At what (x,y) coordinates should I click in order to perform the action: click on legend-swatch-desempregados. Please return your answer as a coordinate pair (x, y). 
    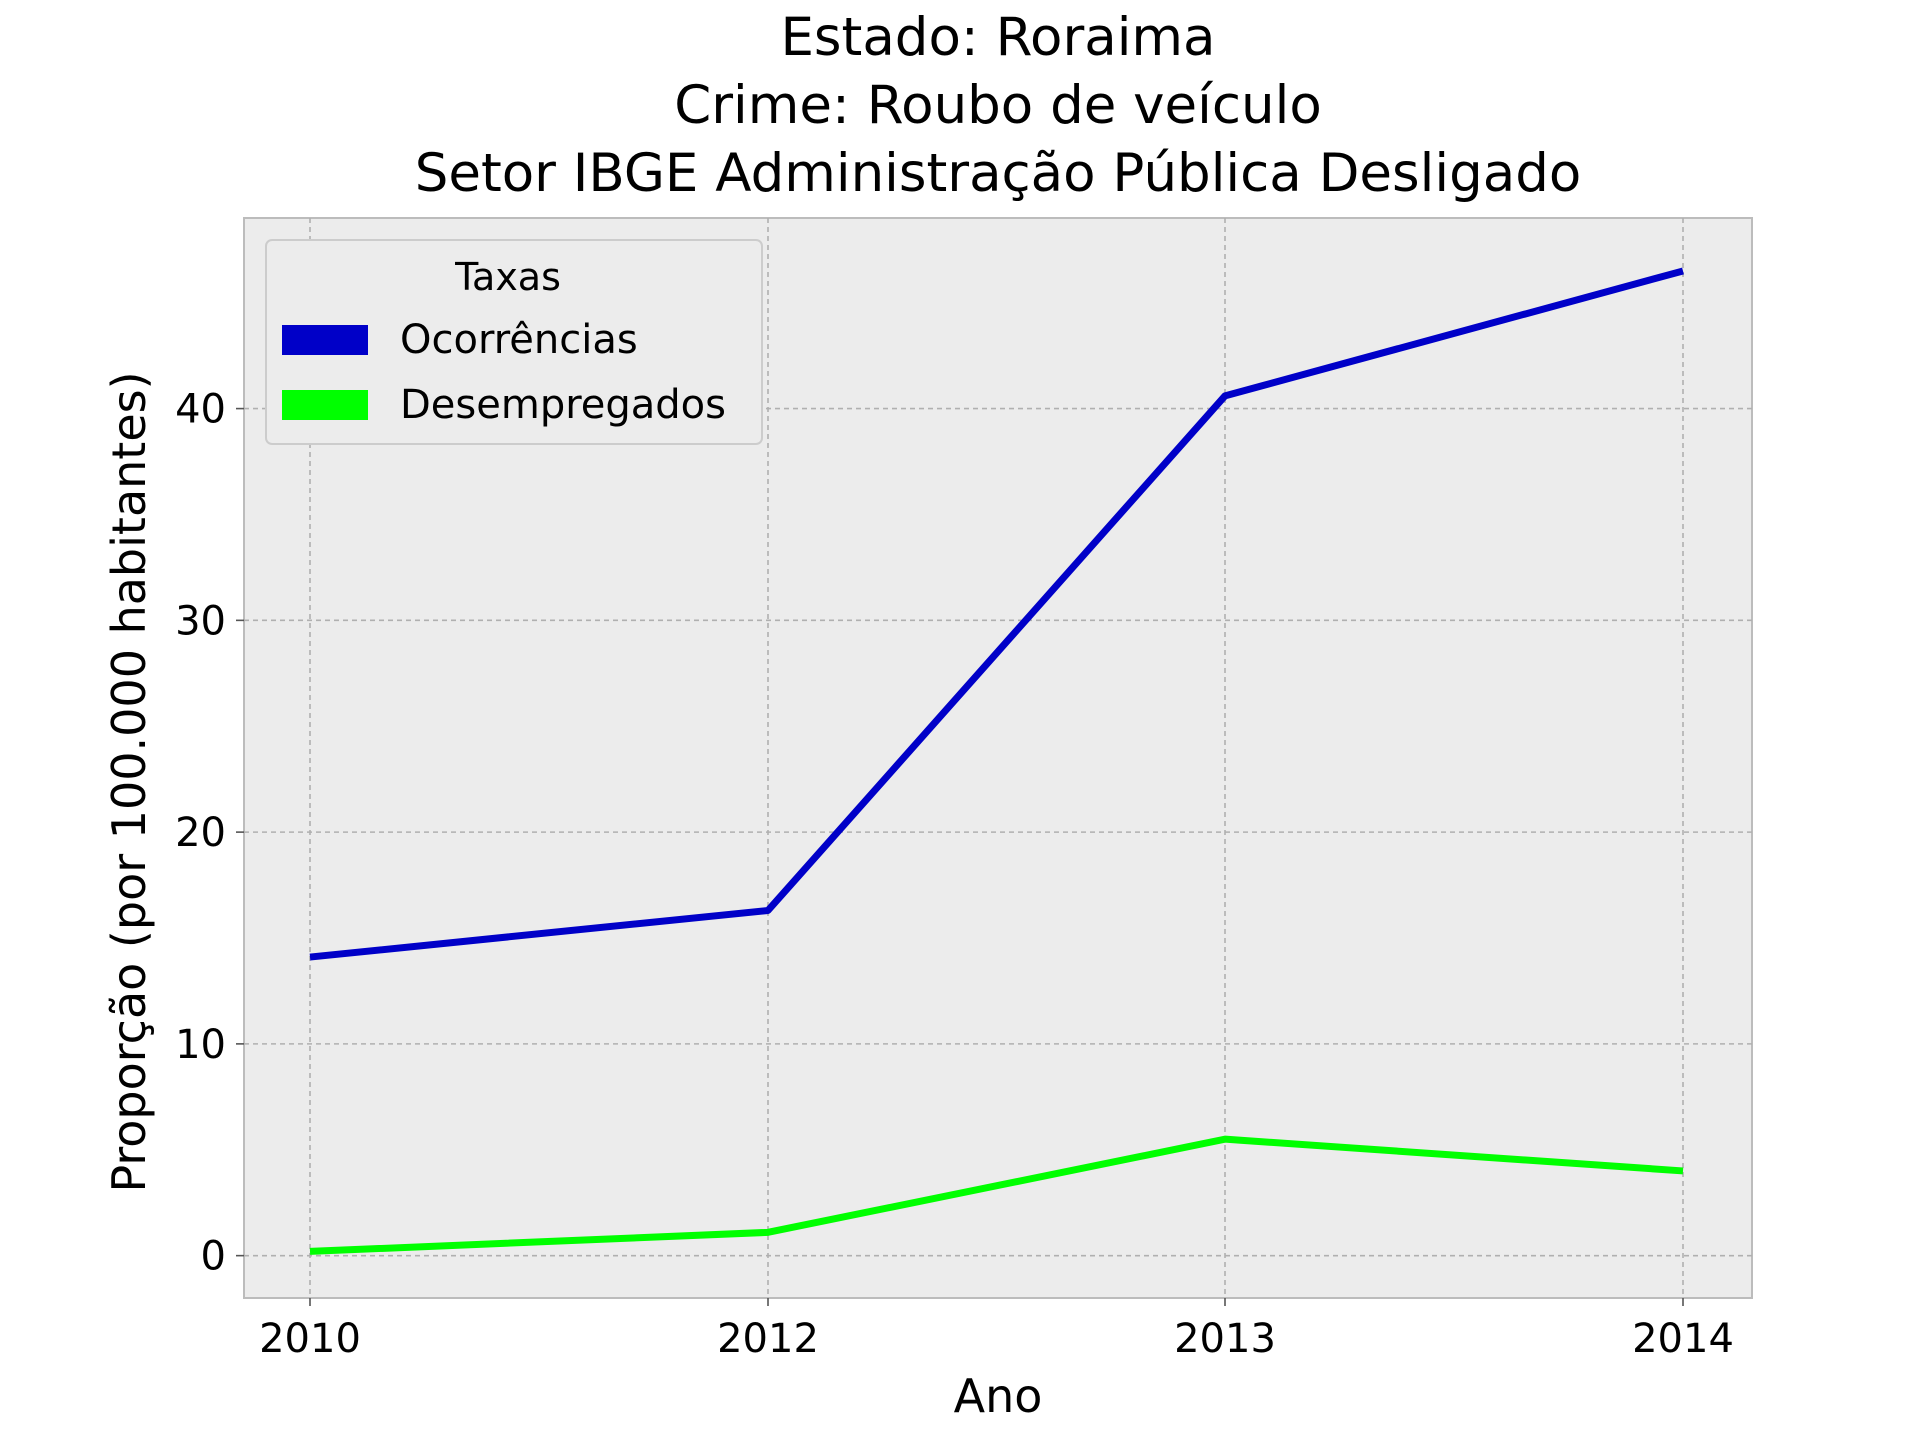
    Looking at the image, I should click on (325, 405).